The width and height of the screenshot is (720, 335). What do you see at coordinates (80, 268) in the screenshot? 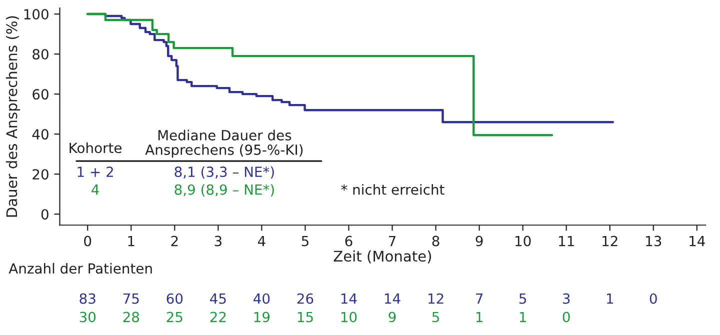
I see `text: Anzahl der Patienten` at bounding box center [80, 268].